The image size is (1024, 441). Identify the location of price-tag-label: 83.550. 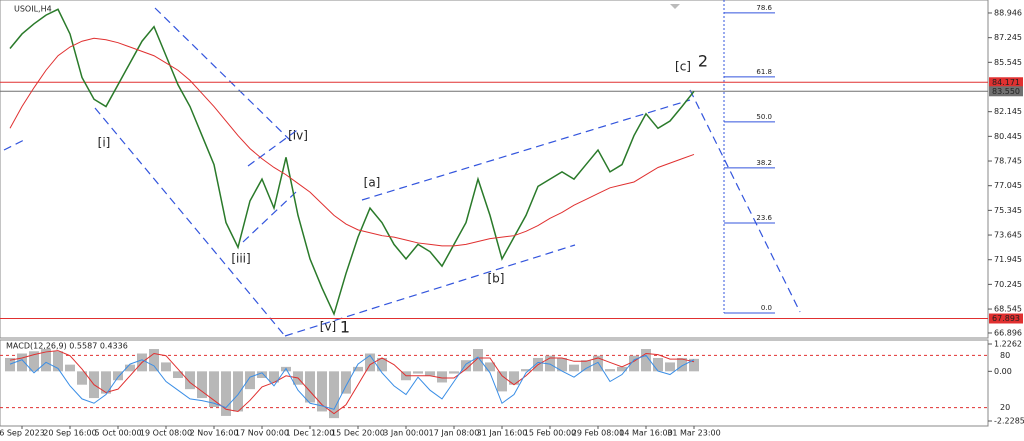
(1006, 91).